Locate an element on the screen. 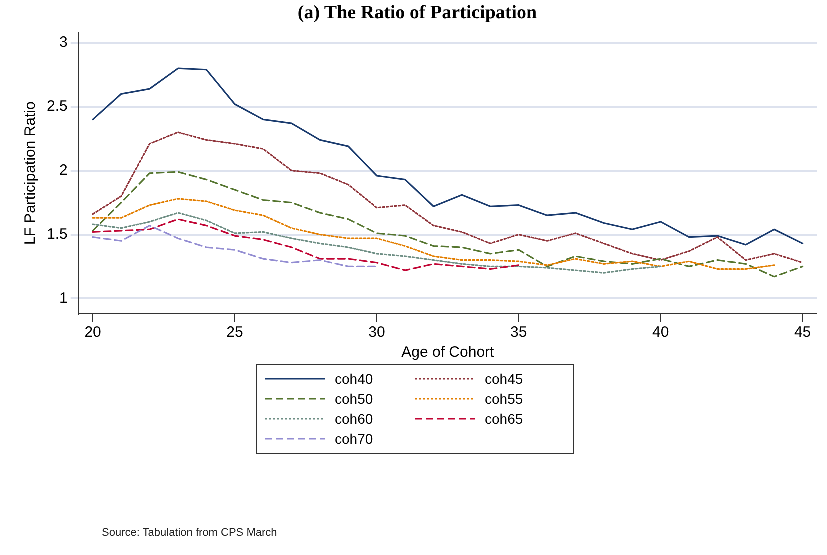 The width and height of the screenshot is (827, 555). y-tick-label: 1 is located at coordinates (64, 298).